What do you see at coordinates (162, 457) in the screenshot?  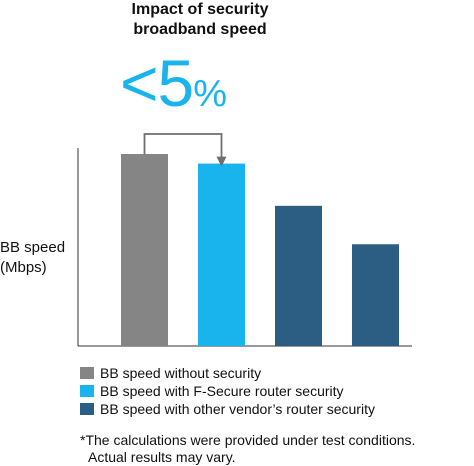 I see `footnote-line-2: Actual results may vary.` at bounding box center [162, 457].